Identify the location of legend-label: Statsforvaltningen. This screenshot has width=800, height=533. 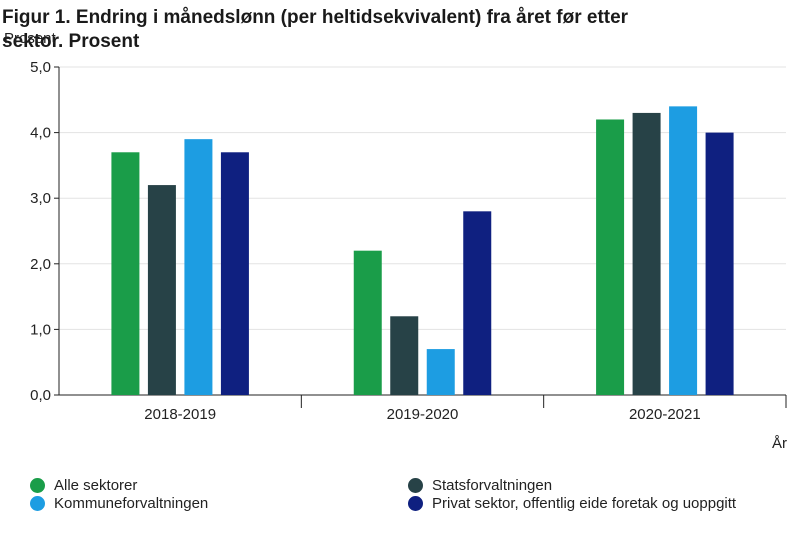
(492, 485).